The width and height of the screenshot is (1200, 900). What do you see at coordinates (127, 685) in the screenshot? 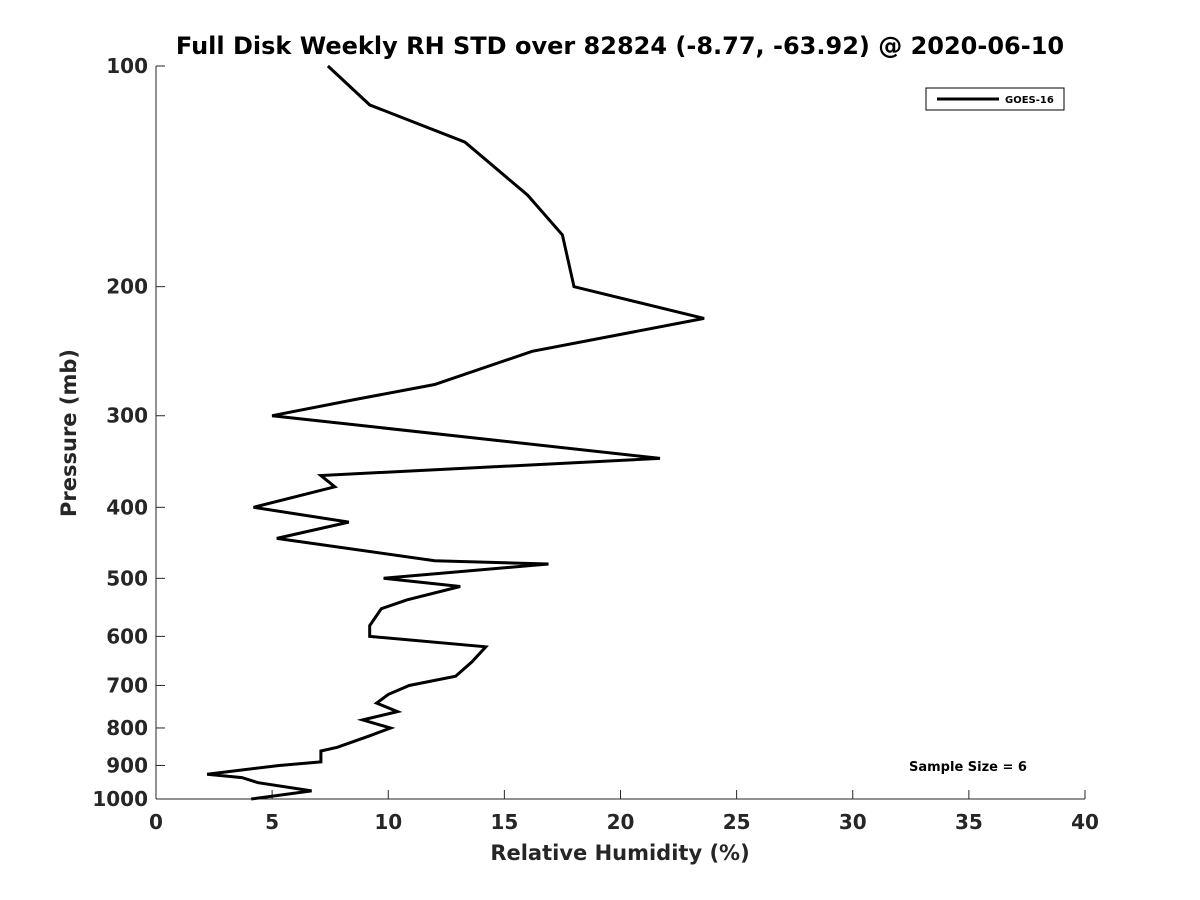
I see `y-tick-label: 700` at bounding box center [127, 685].